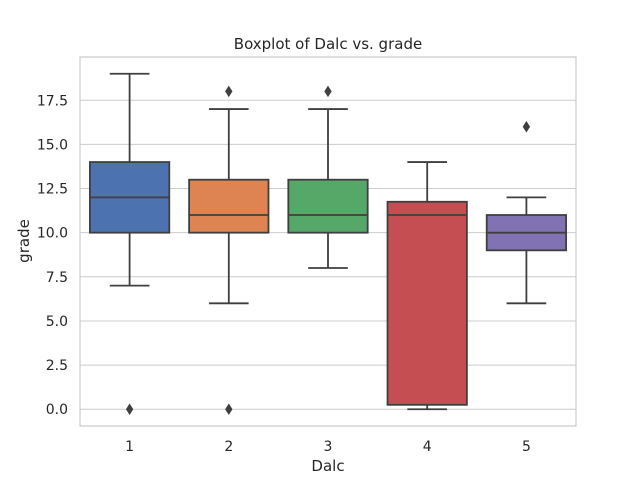 The height and width of the screenshot is (480, 640). Describe the element at coordinates (52, 101) in the screenshot. I see `y-tick-label: 17.5` at that location.